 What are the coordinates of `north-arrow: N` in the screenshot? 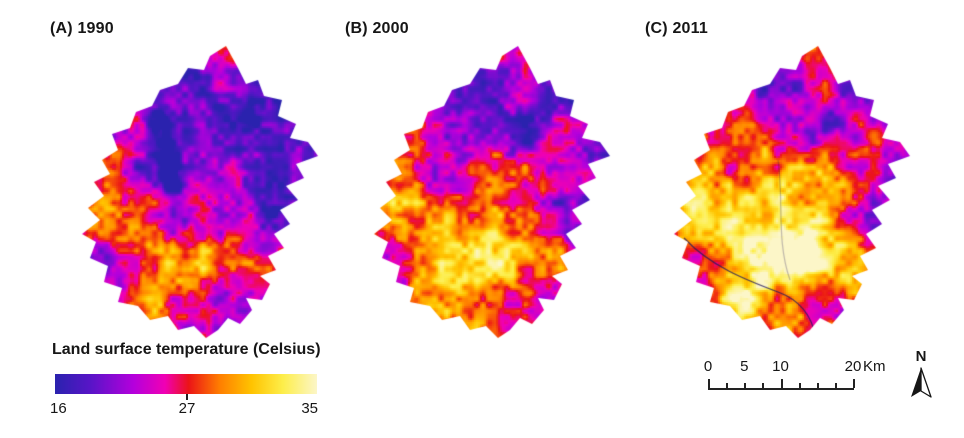 It's located at (921, 377).